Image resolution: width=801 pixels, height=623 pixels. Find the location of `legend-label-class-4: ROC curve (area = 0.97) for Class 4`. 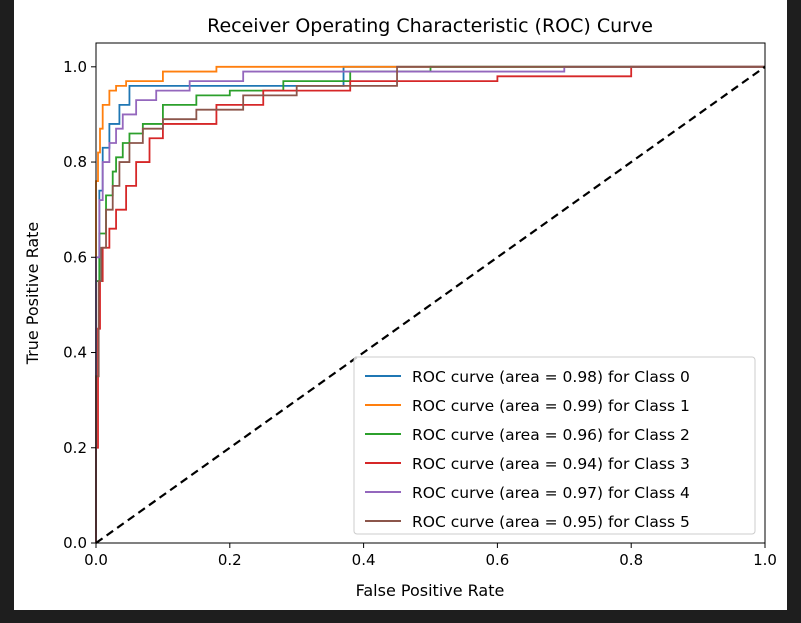

legend-label-class-4: ROC curve (area = 0.97) for Class 4 is located at coordinates (551, 493).